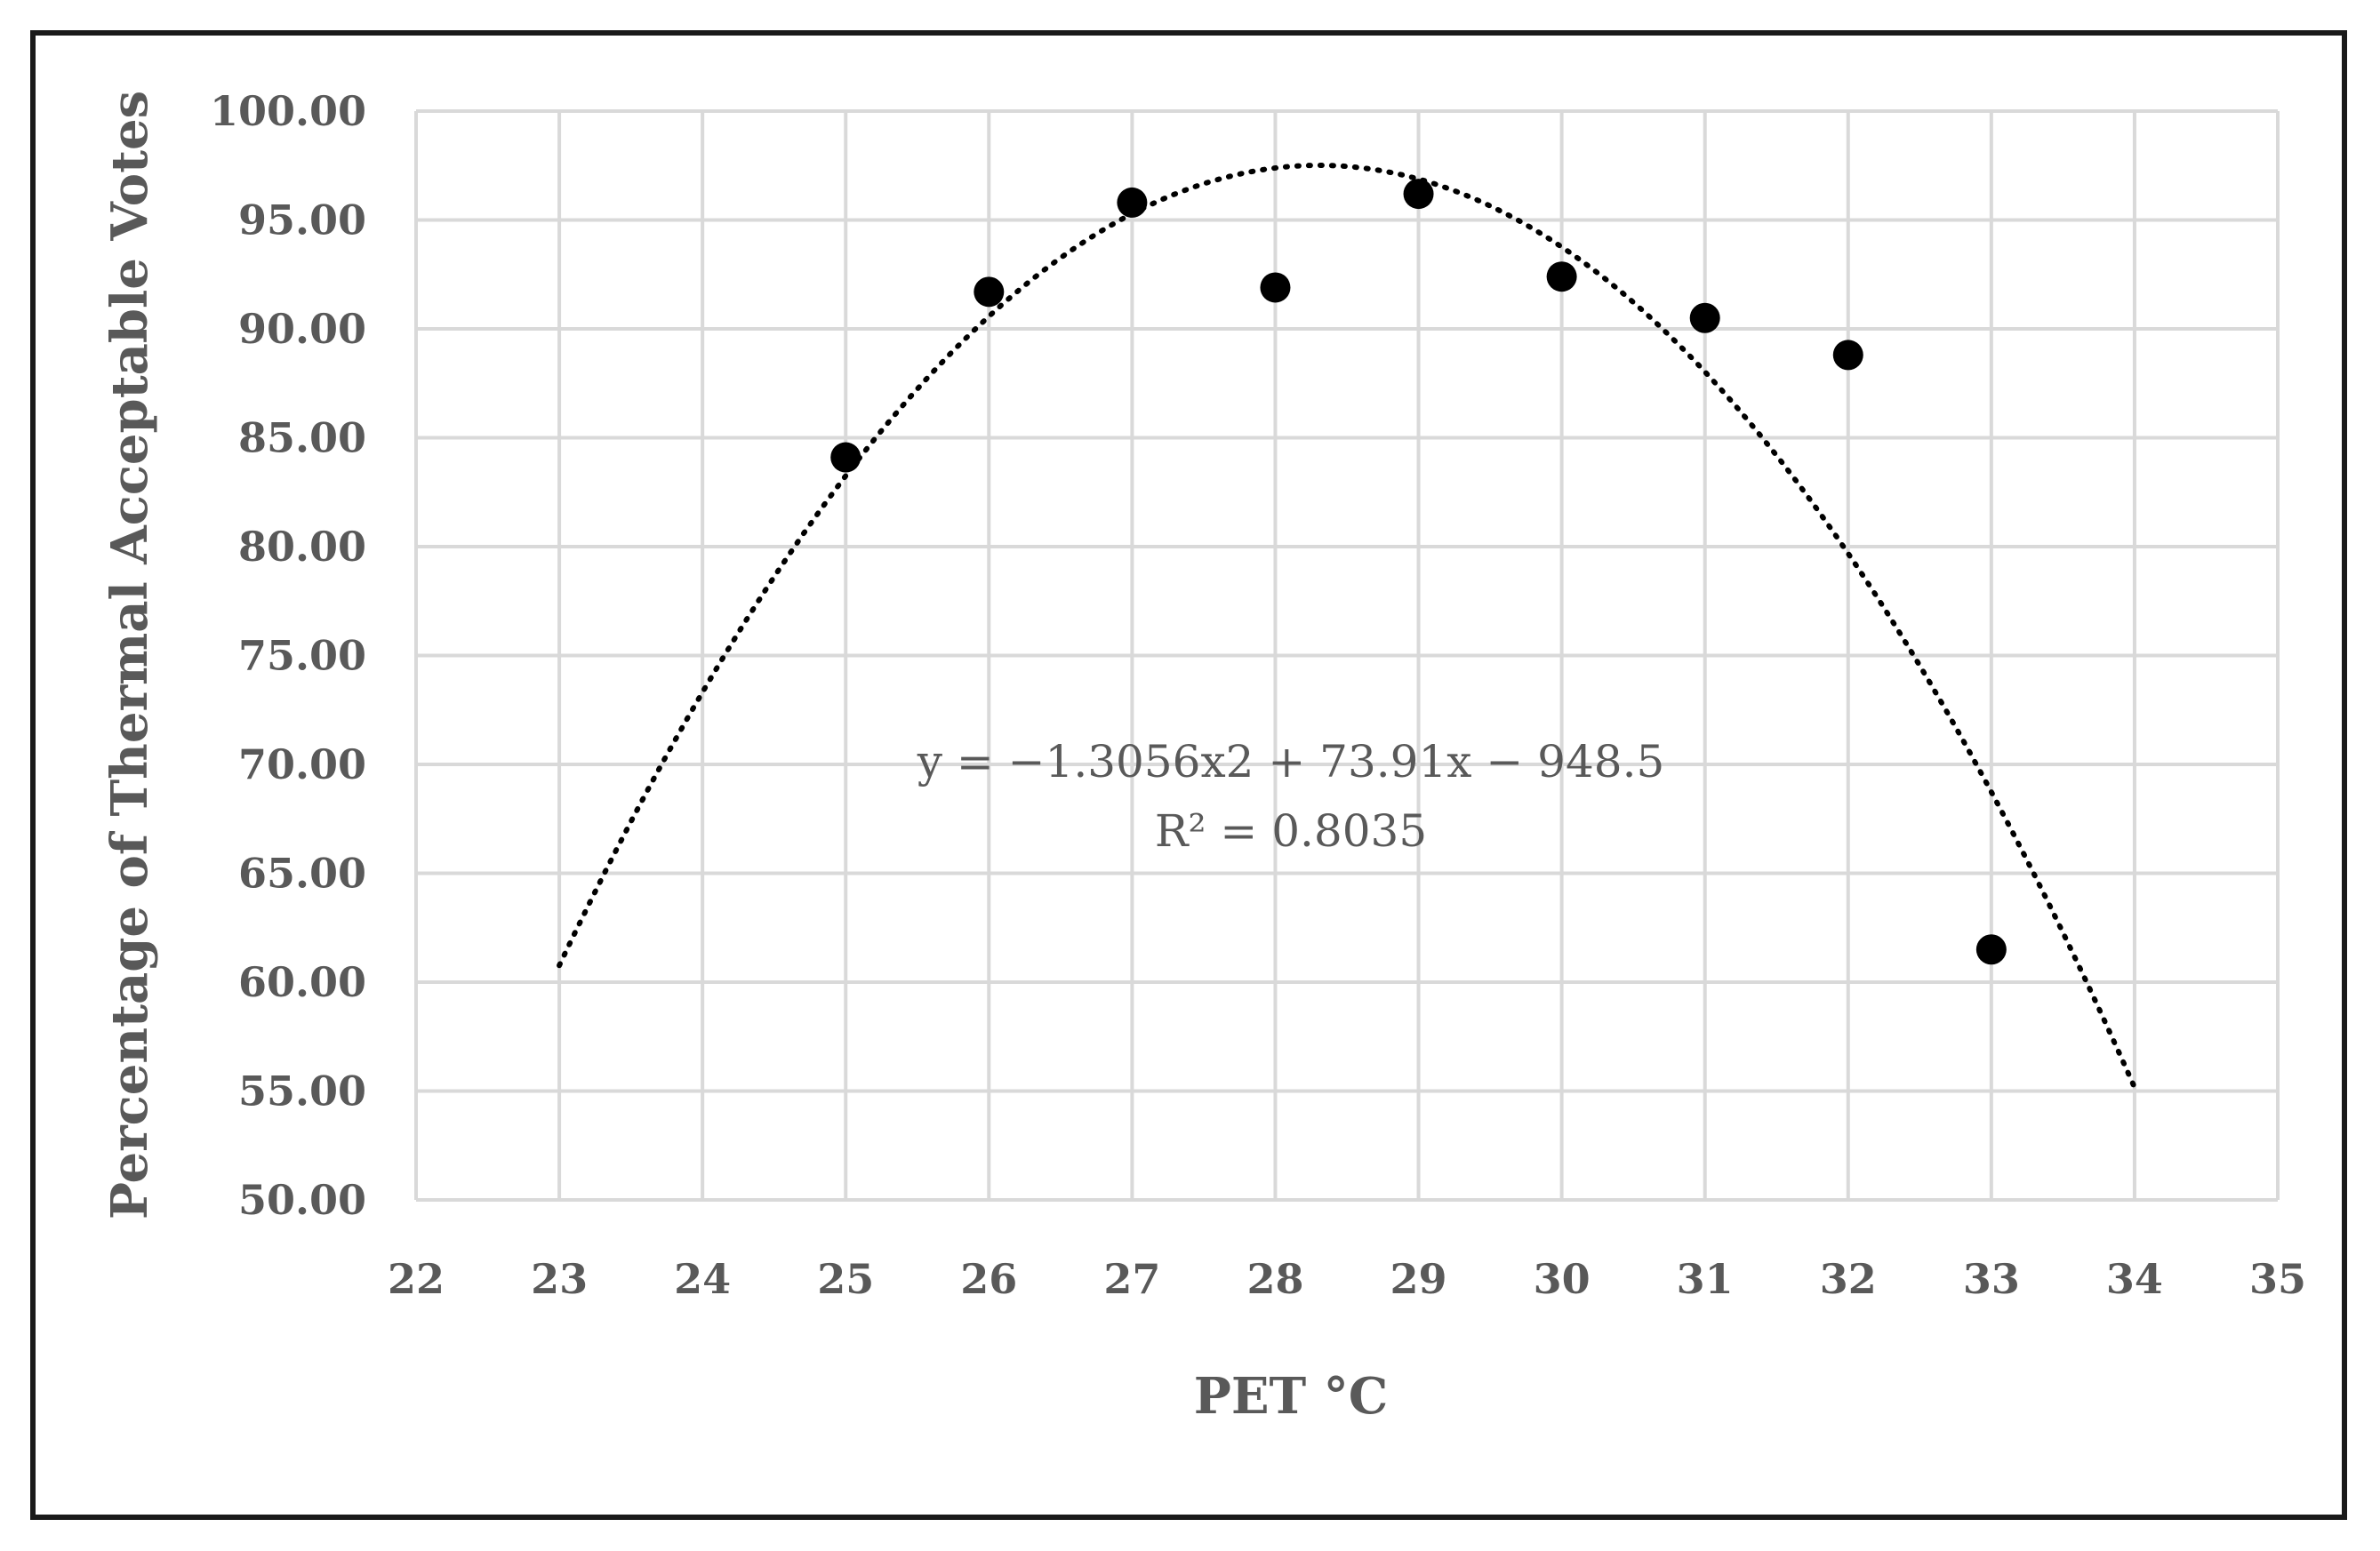 The image size is (2380, 1551). I want to click on y-tick-label: 95.00, so click(302, 220).